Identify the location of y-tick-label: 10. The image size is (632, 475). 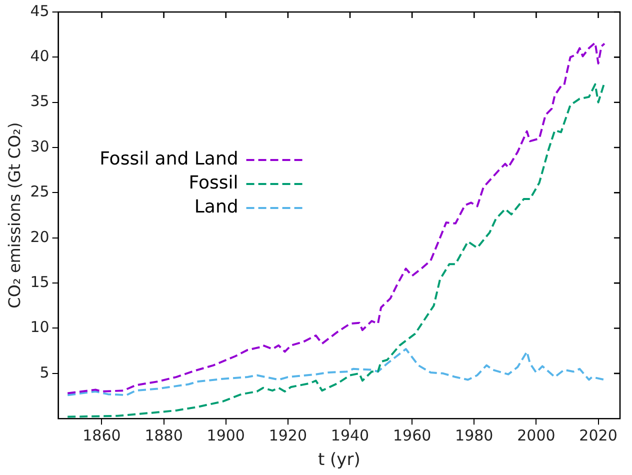
(40, 327).